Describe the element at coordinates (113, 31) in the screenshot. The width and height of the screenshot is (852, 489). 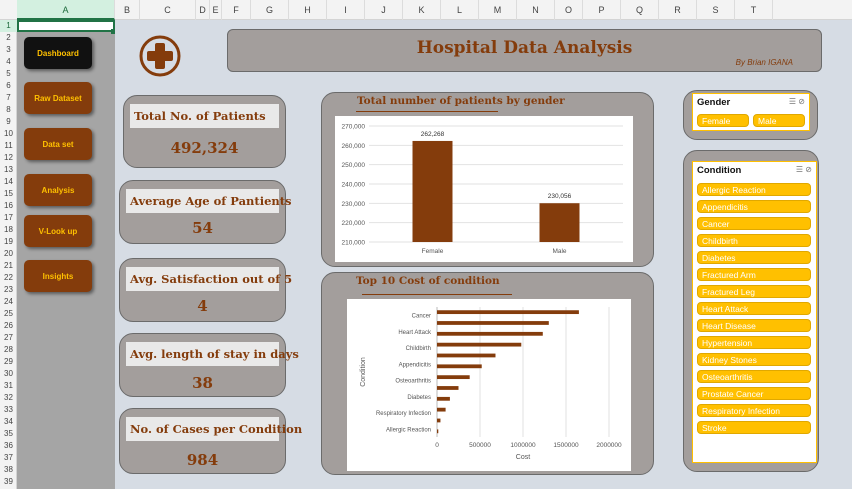
I see `fill-handle` at that location.